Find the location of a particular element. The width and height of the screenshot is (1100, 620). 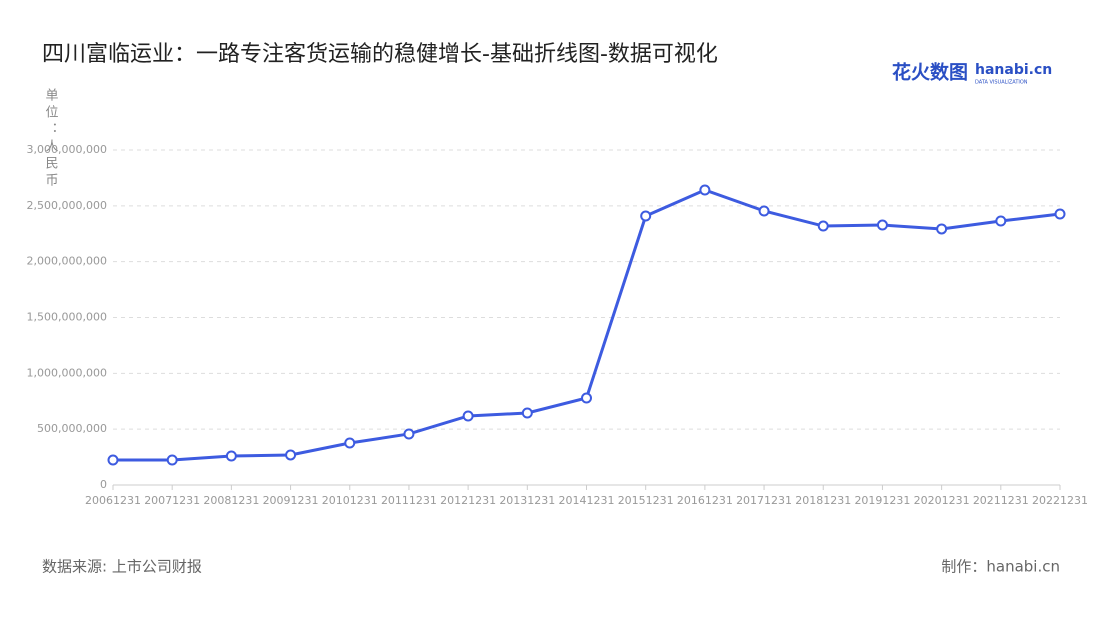

x-tick-label: 20091231 is located at coordinates (291, 500).